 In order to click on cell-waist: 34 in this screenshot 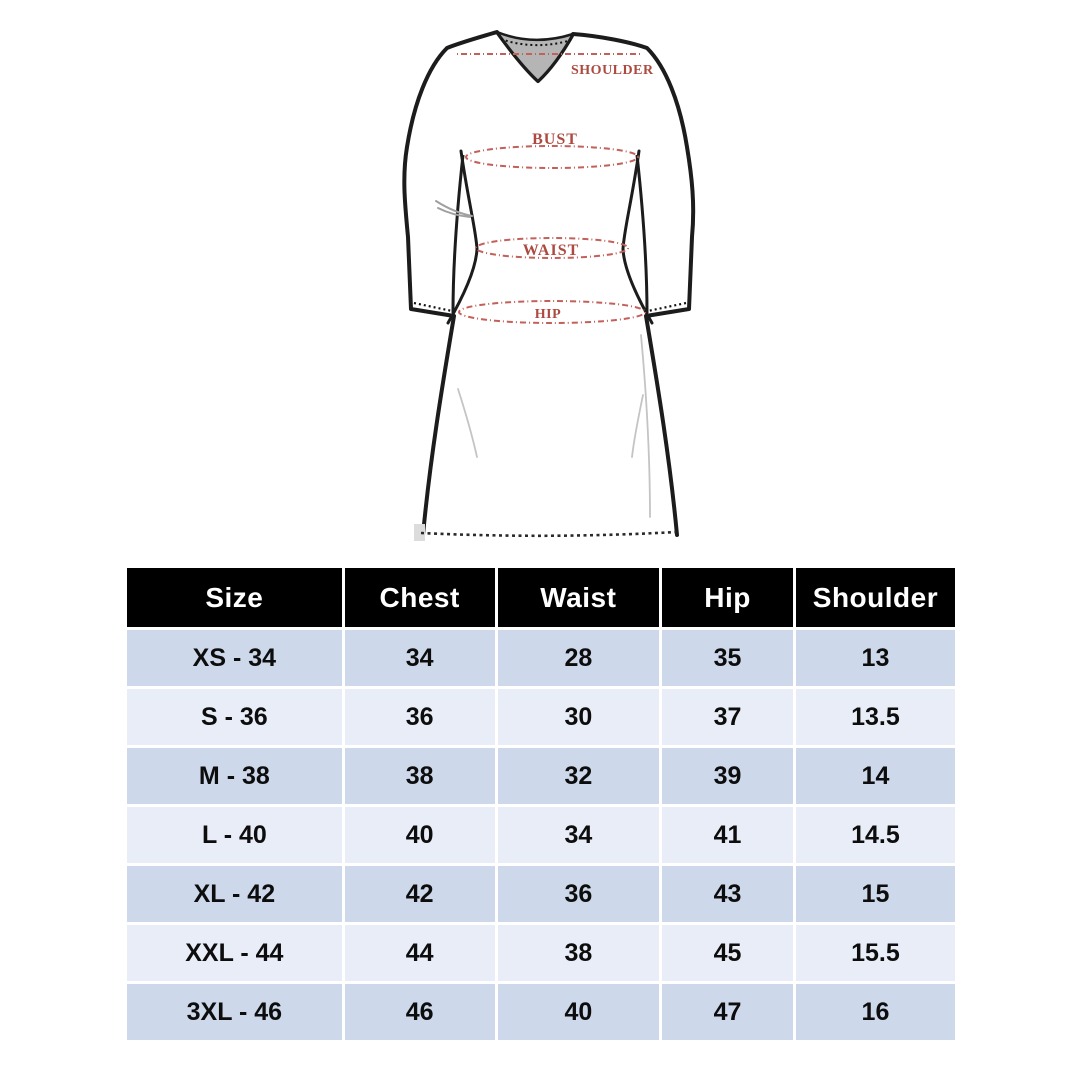, I will do `click(578, 835)`.